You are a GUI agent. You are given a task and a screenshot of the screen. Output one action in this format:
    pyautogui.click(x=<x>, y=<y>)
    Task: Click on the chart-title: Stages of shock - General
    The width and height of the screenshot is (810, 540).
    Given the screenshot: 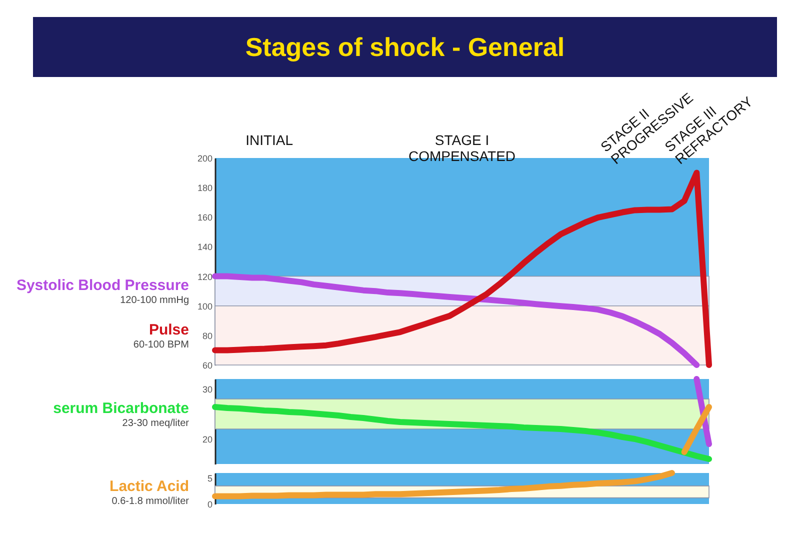 What is the action you would take?
    pyautogui.click(x=405, y=47)
    